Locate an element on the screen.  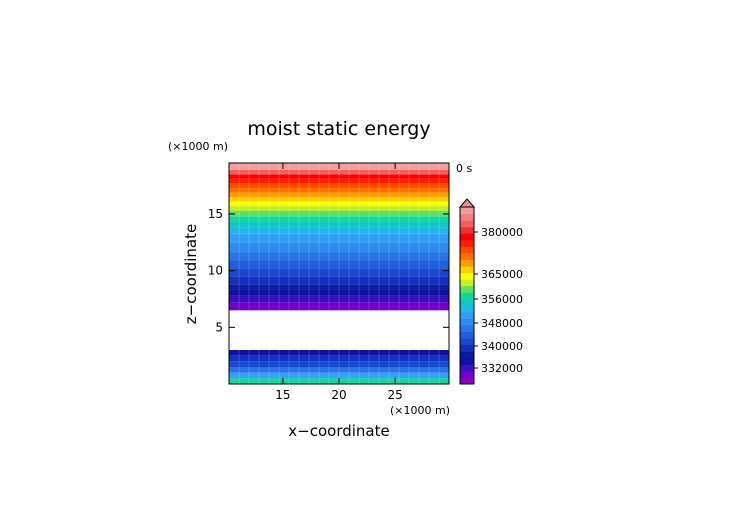
colorbar-tick-label: 365000 is located at coordinates (502, 274).